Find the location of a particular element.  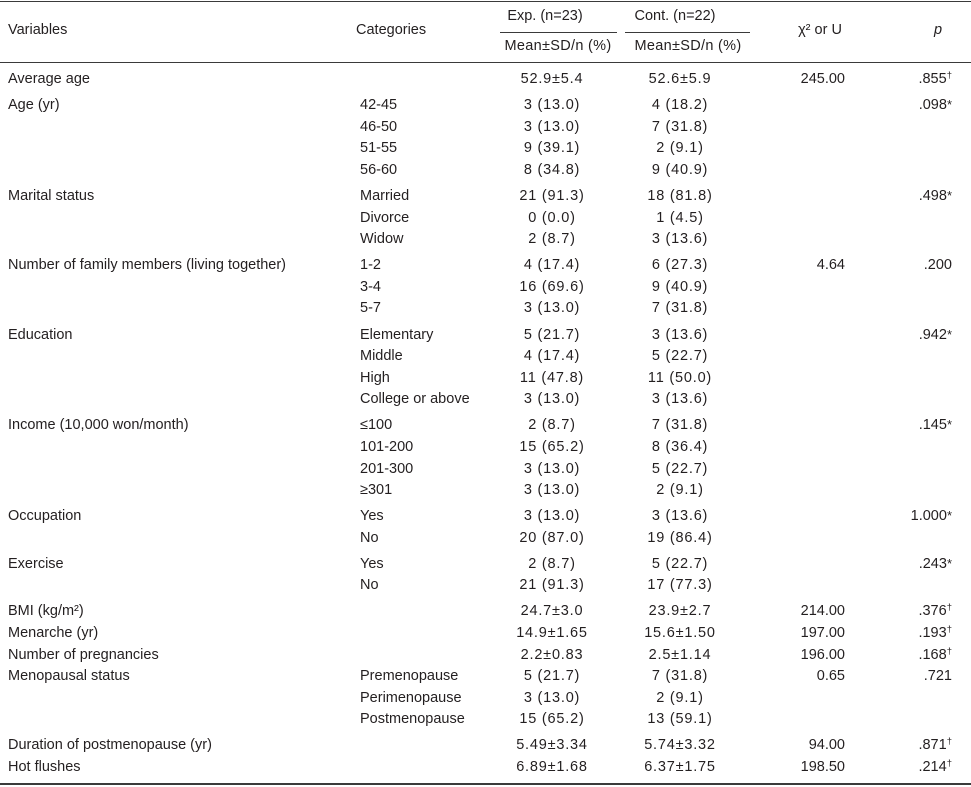

p-value-cell: .098* is located at coordinates (898, 106).